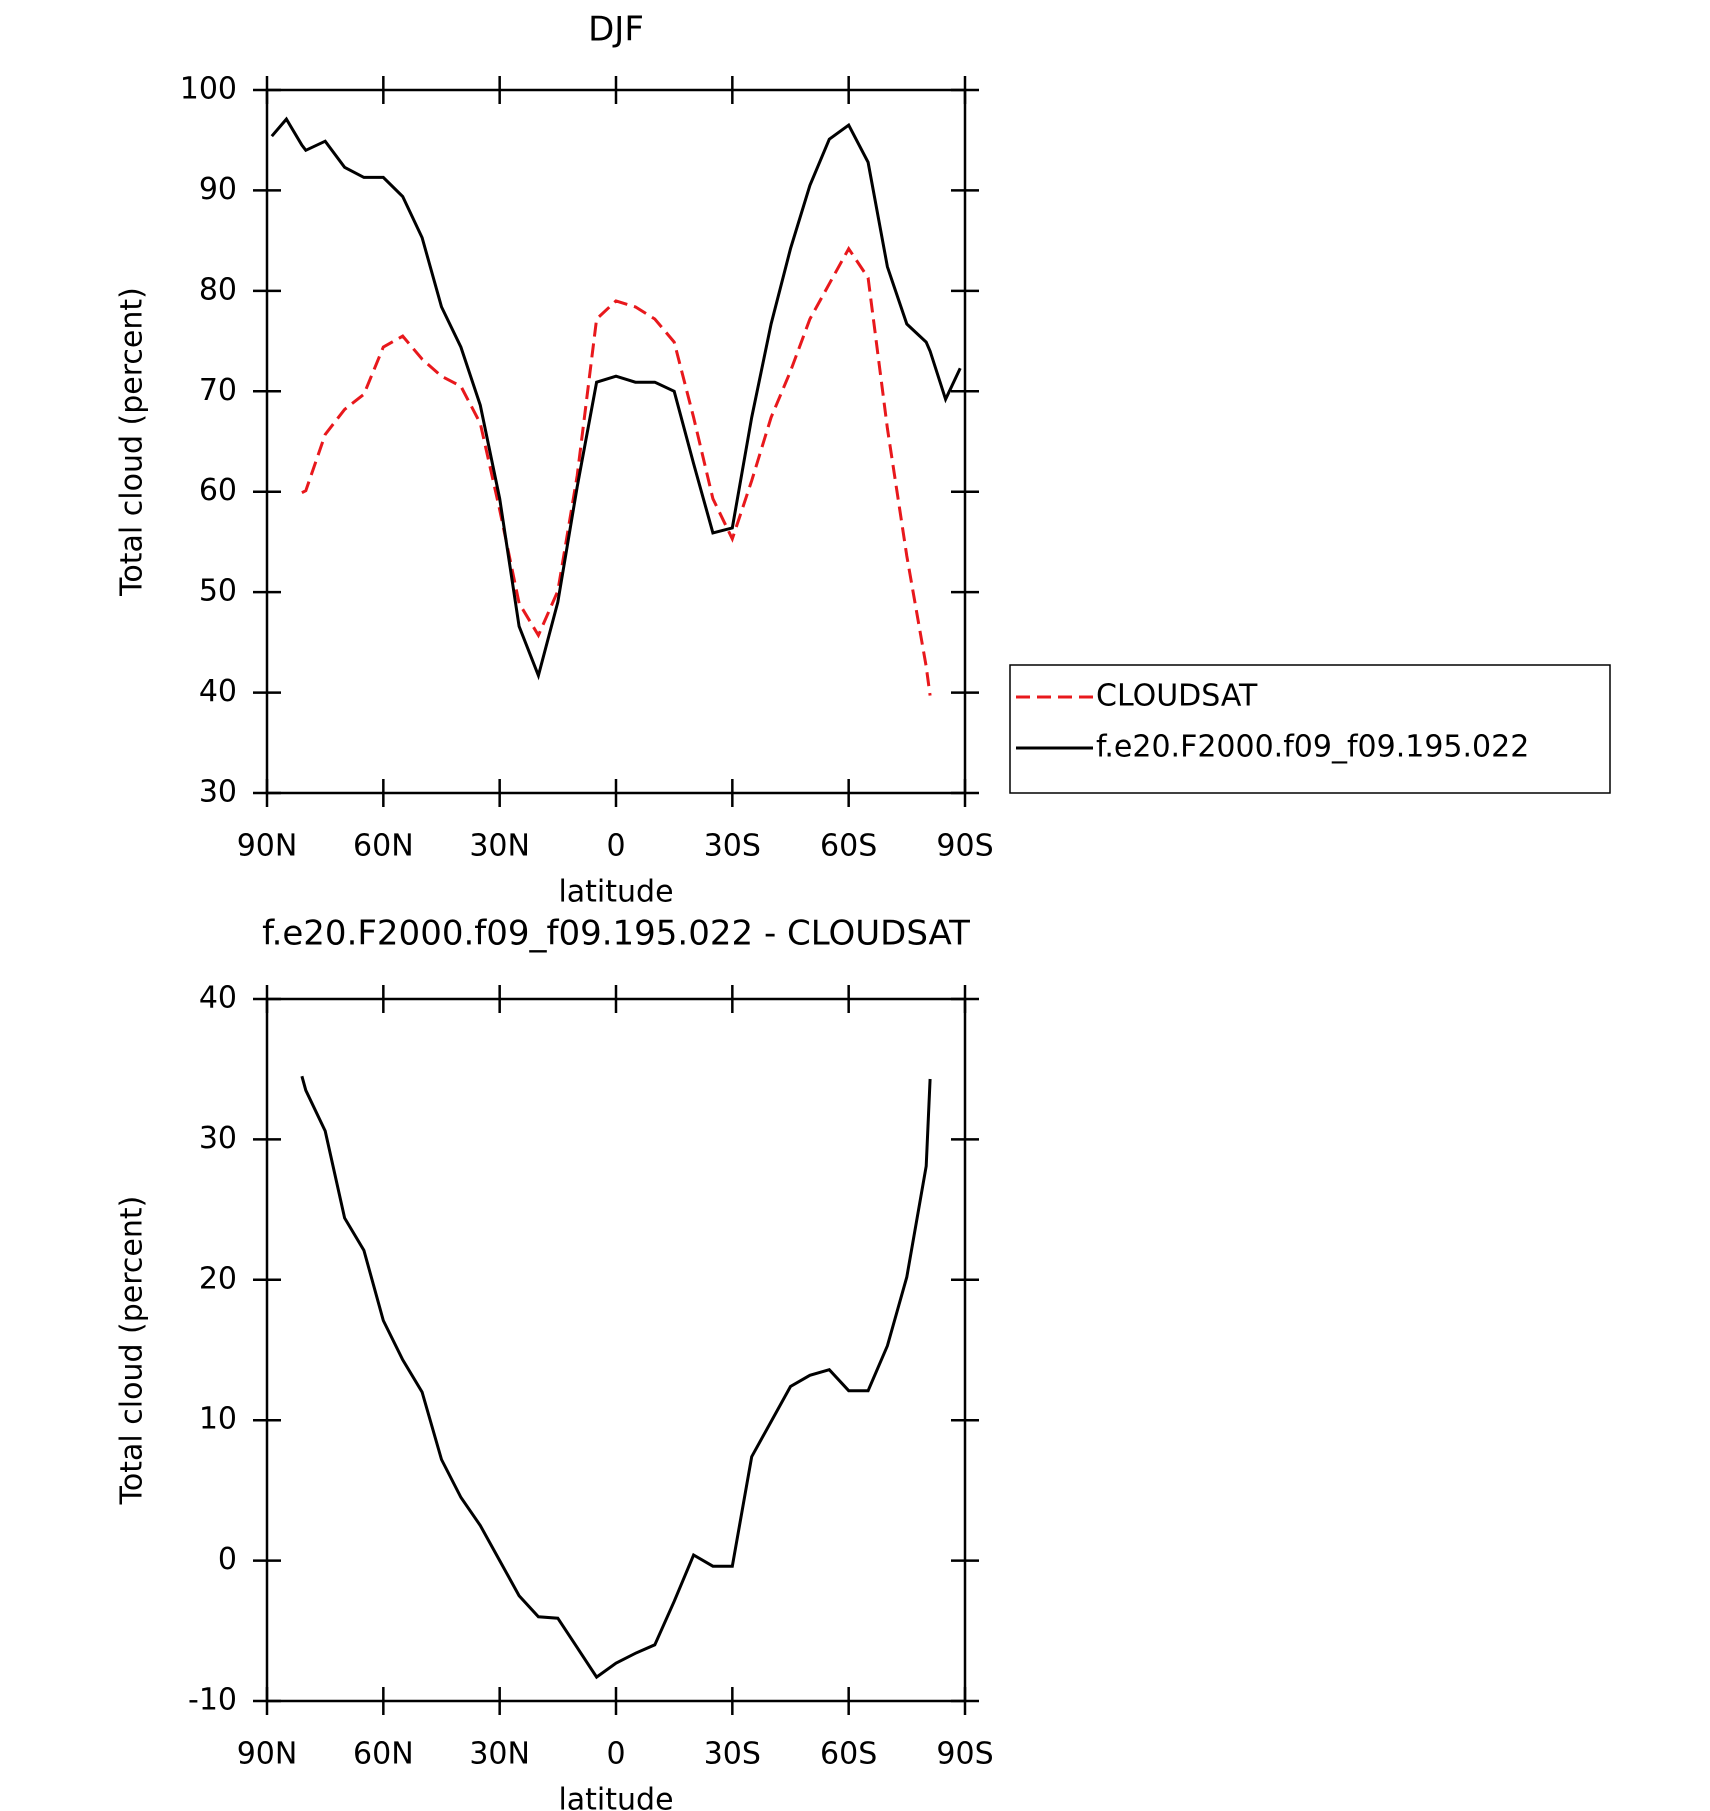 This screenshot has width=1710, height=1811. I want to click on y-tick-label: 0, so click(227, 1559).